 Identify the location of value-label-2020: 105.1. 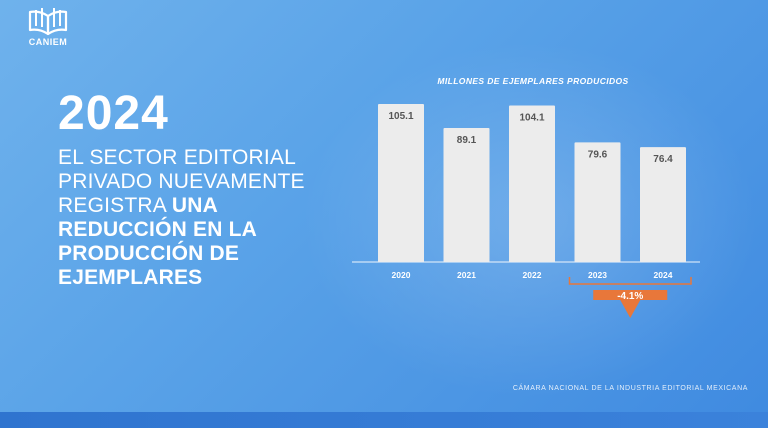
(400, 116).